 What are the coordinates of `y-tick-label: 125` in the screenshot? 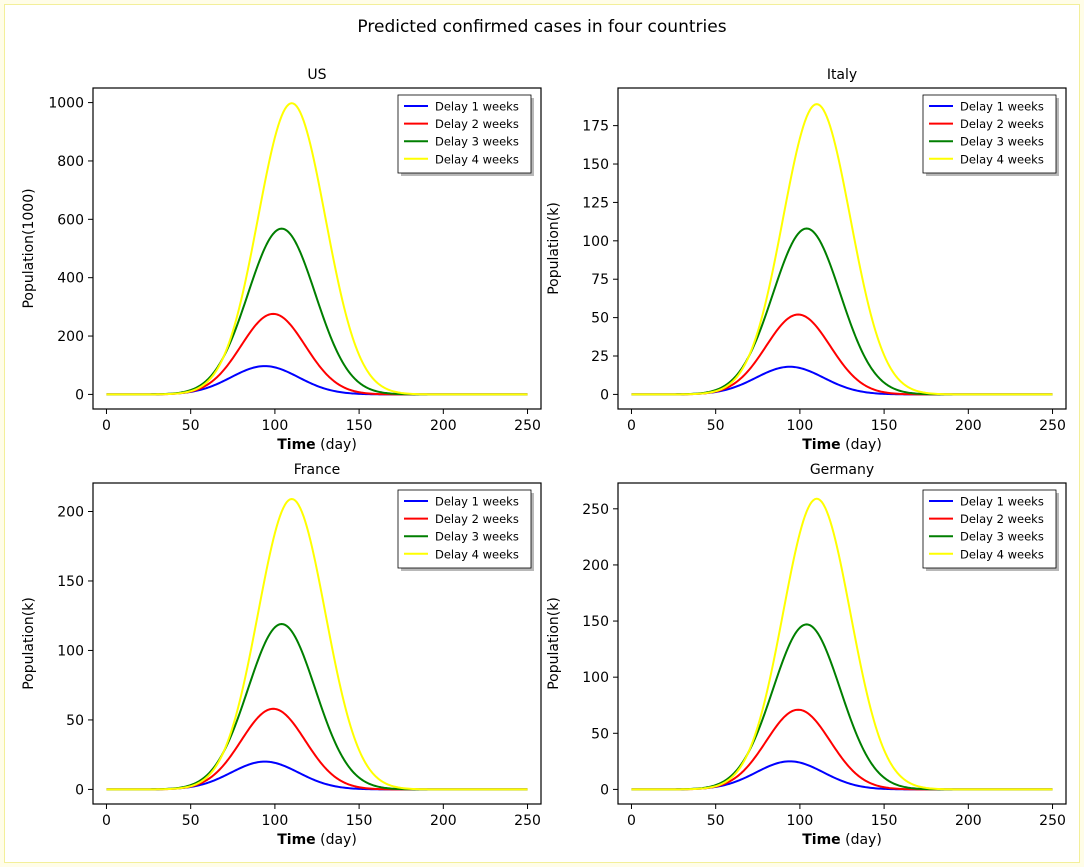 It's located at (595, 203).